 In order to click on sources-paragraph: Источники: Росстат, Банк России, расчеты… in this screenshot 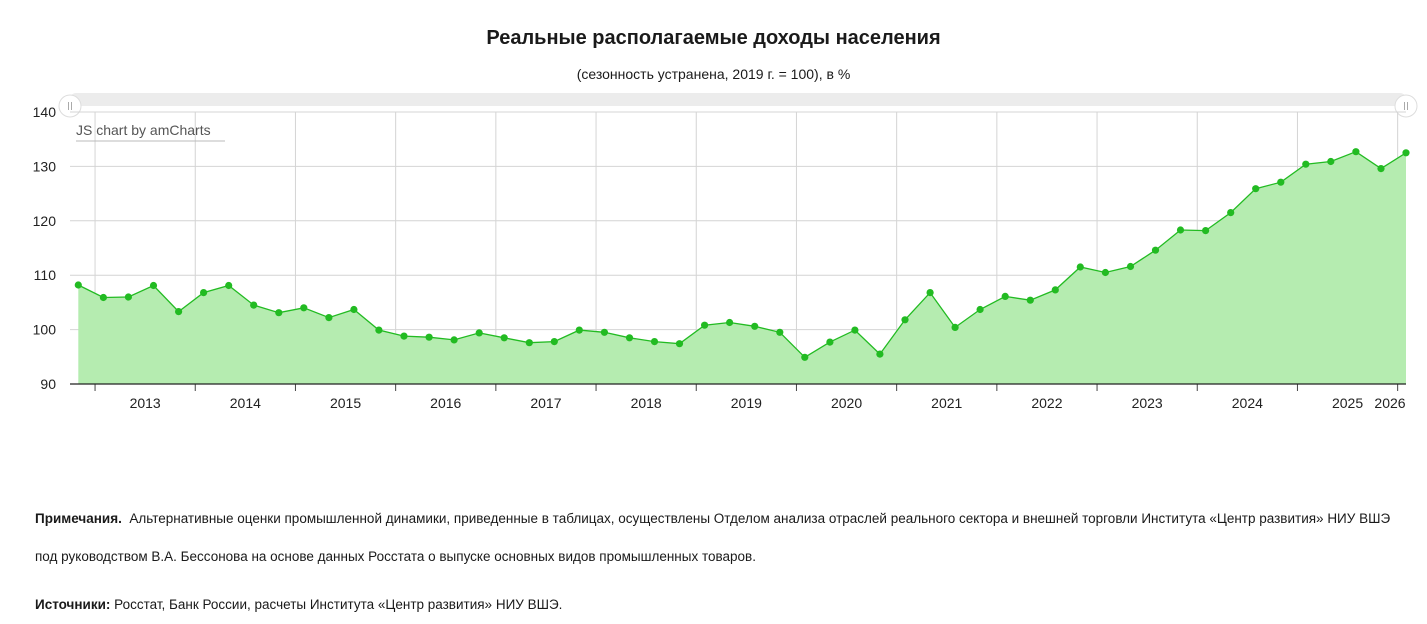, I will do `click(720, 605)`.